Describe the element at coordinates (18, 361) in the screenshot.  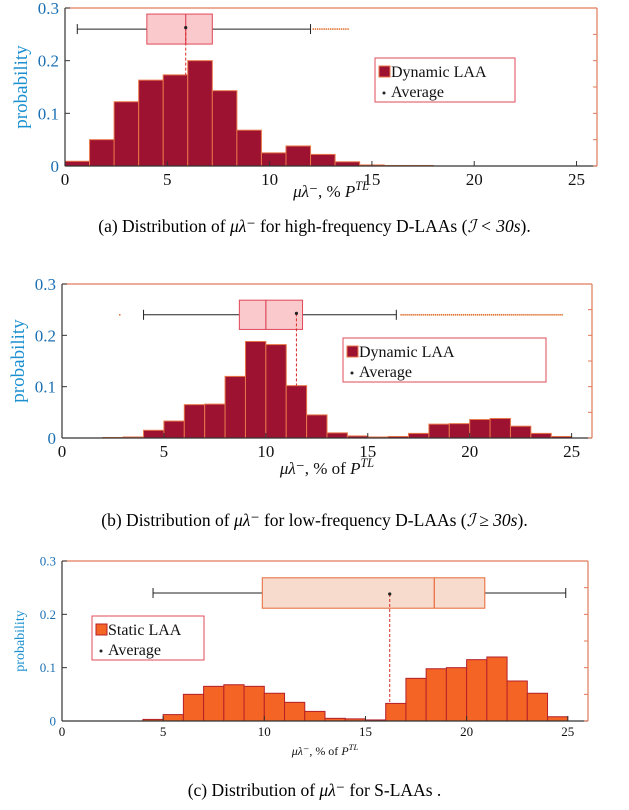
I see `y-axis-label-b: probability` at that location.